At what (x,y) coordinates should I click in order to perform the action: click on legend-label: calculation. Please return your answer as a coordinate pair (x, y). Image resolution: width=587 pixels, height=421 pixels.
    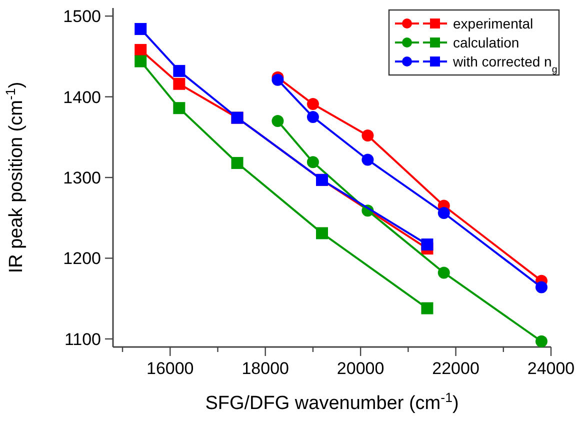
    Looking at the image, I should click on (486, 42).